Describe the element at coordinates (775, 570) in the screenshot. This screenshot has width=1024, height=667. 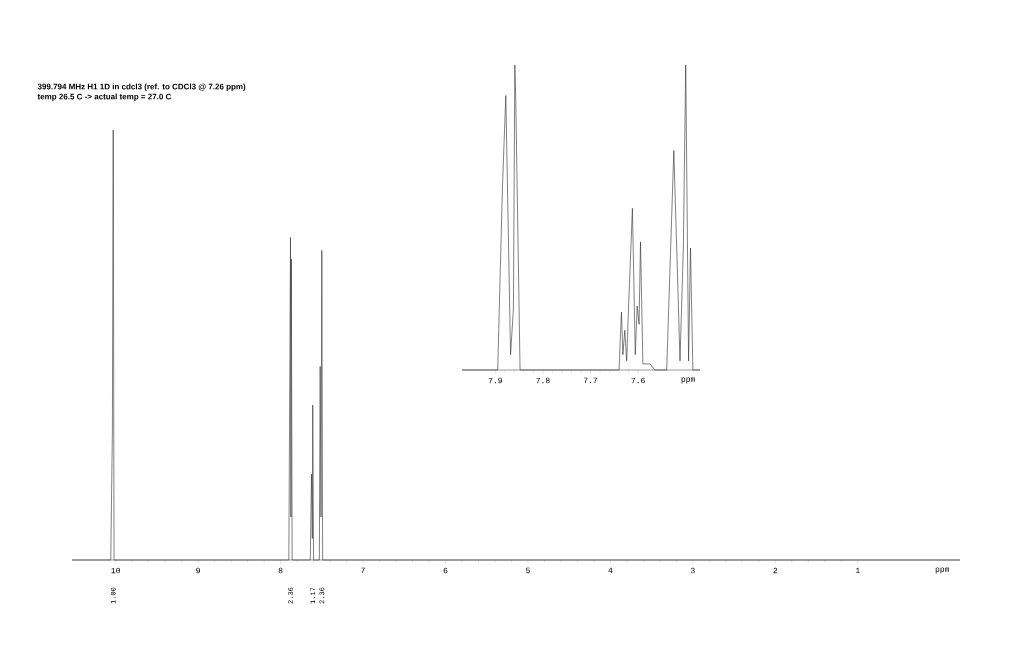
I see `x-tick-label: 2` at that location.